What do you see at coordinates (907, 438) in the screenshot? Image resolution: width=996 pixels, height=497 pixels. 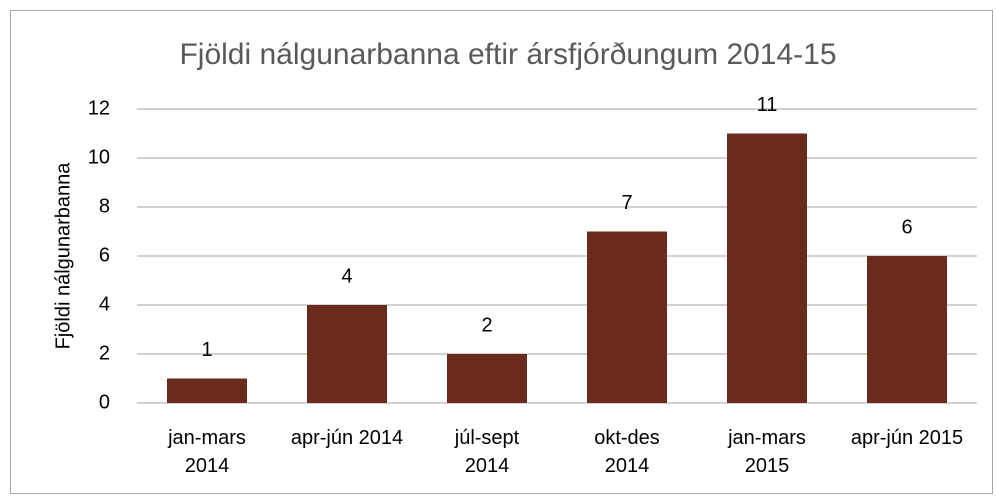 I see `x-tick-label: apr-jún 2015` at bounding box center [907, 438].